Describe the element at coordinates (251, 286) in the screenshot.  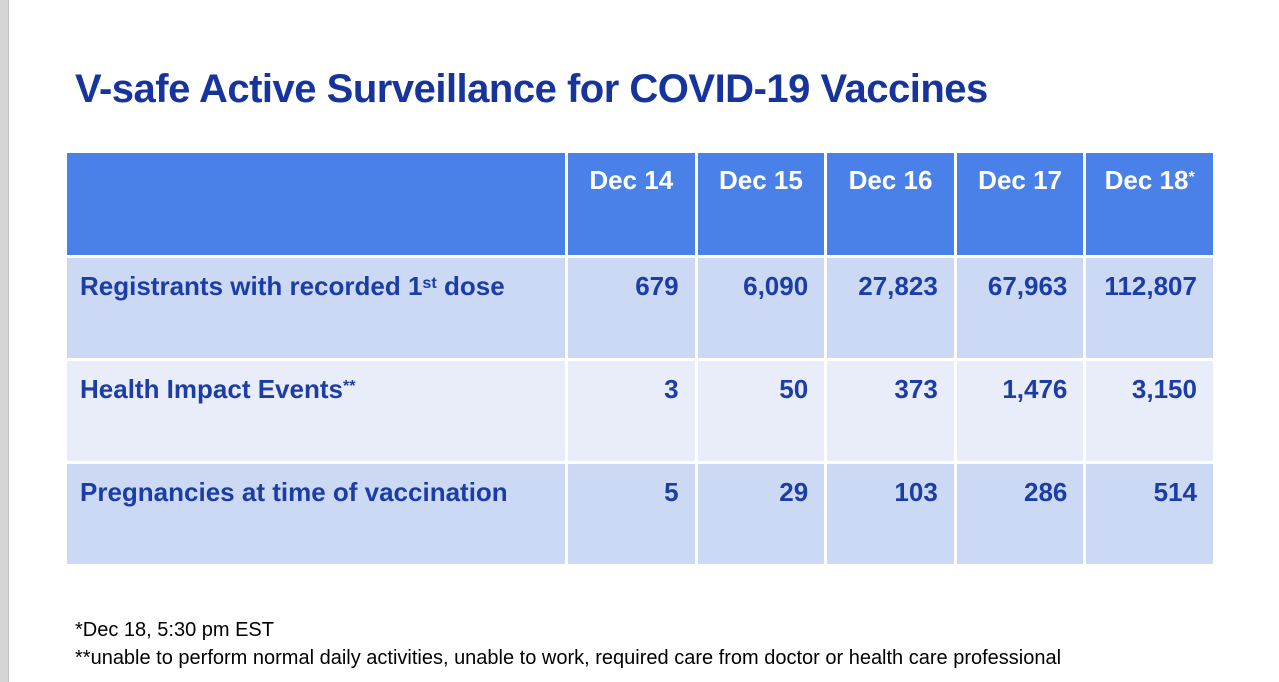
I see `row-label-text: Registrants with recorded 1` at that location.